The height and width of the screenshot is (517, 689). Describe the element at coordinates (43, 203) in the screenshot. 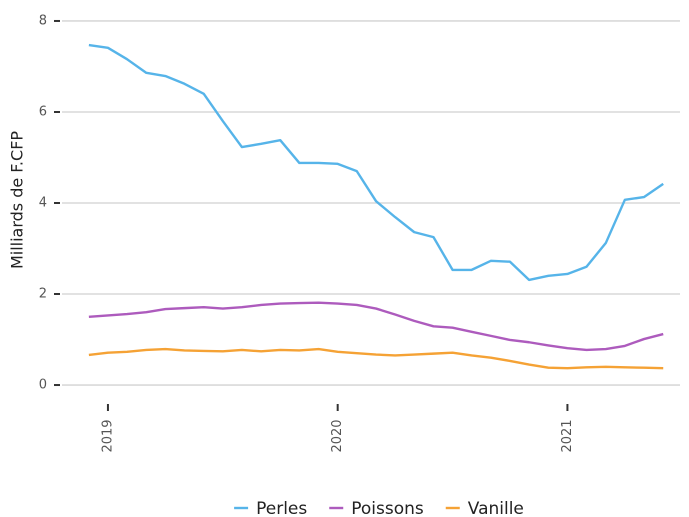

I see `y-tick-label: 4` at that location.